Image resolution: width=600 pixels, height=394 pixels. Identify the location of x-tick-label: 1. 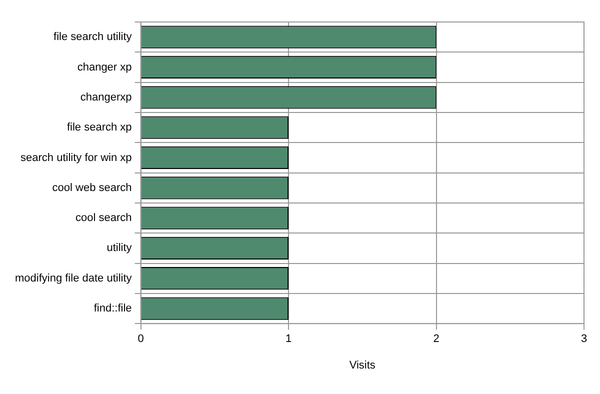
(288, 339).